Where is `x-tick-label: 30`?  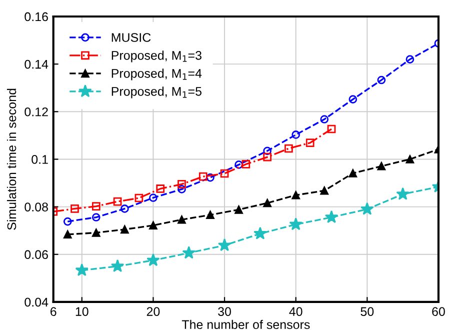
x-tick-label: 30 is located at coordinates (224, 311).